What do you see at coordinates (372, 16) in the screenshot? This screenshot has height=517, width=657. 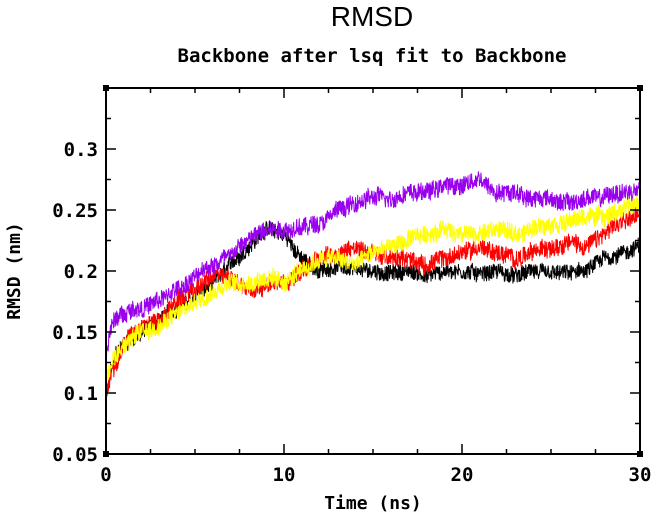 I see `chart-title: RMSD` at bounding box center [372, 16].